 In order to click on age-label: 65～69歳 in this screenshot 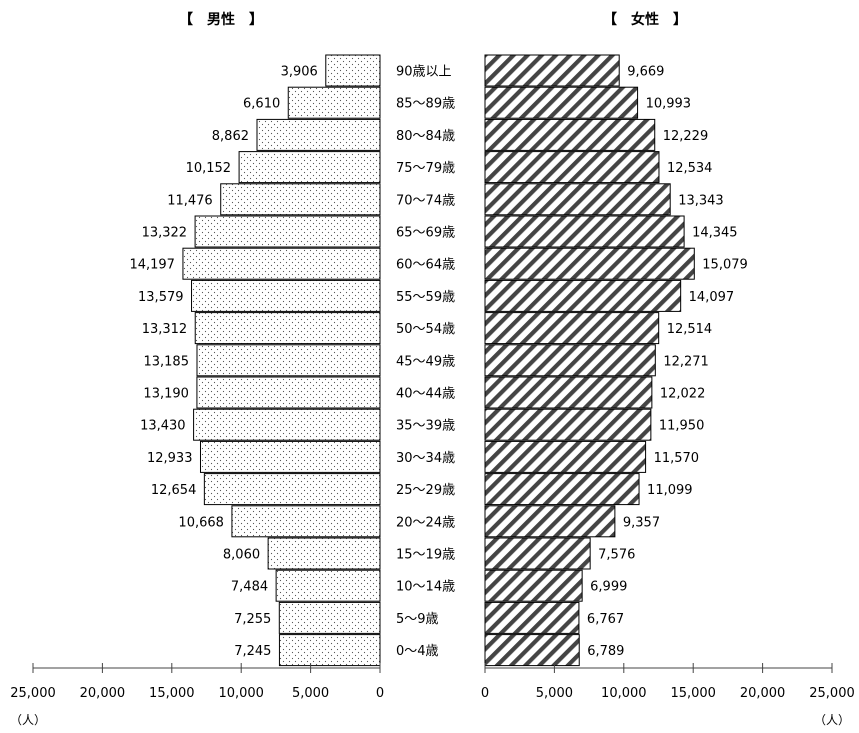, I will do `click(425, 233)`.